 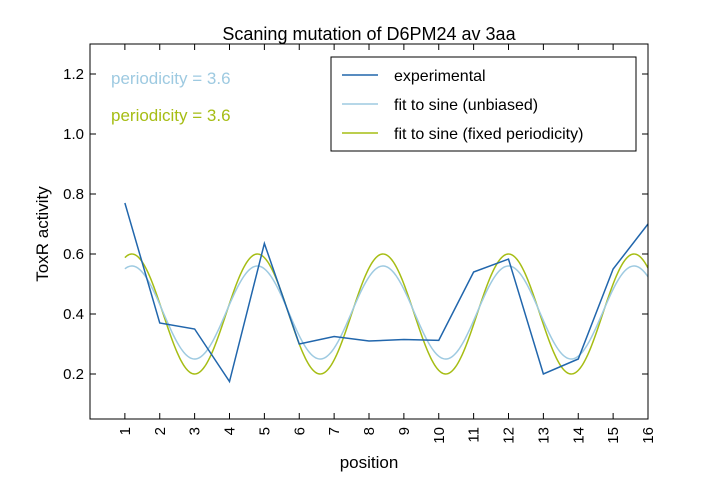 What do you see at coordinates (578, 435) in the screenshot?
I see `x-tick-label: 14` at bounding box center [578, 435].